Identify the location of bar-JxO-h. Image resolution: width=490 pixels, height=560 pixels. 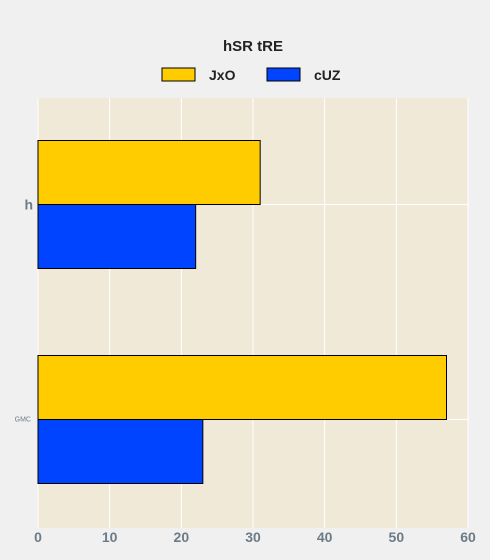
(149, 172).